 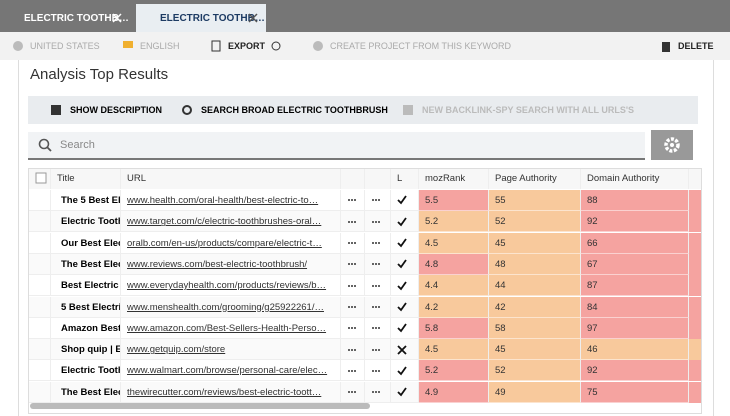 What do you see at coordinates (696, 46) in the screenshot?
I see `label: DELETE` at bounding box center [696, 46].